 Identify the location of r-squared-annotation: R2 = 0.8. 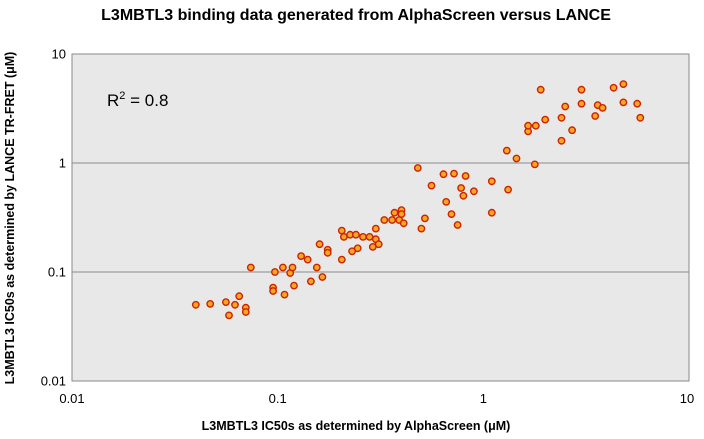
(137, 100).